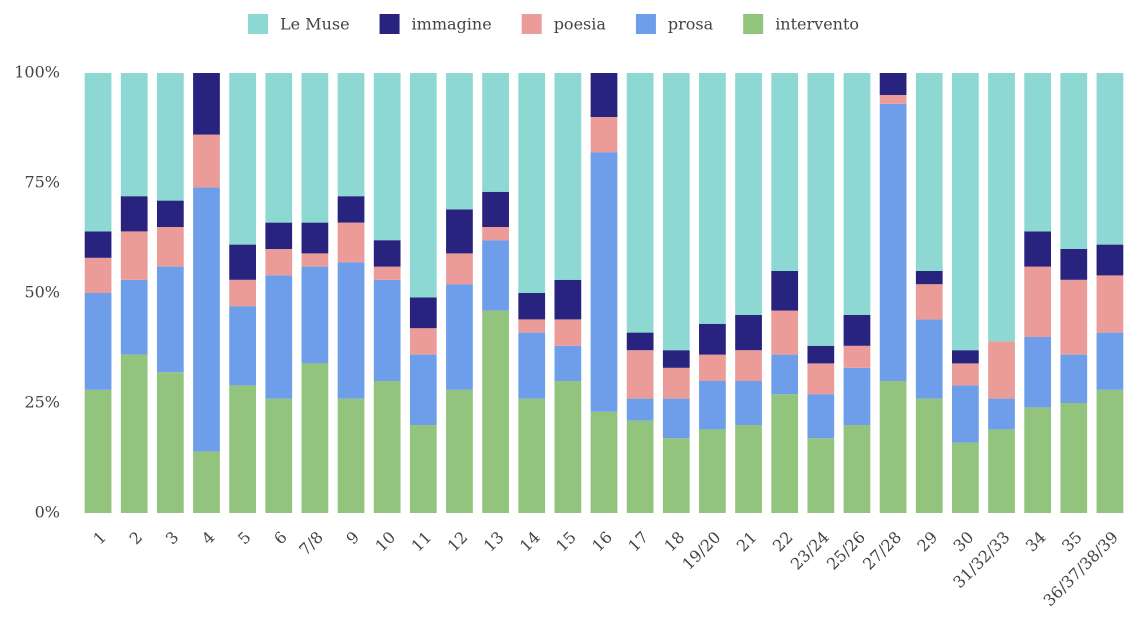  I want to click on x-tick-label: 15, so click(566, 542).